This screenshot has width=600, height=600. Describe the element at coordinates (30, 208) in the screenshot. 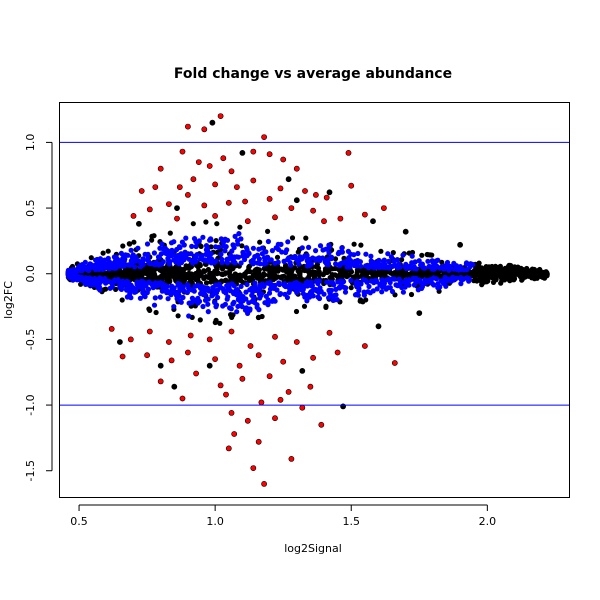

I see `y-tick-label: 0.5` at that location.